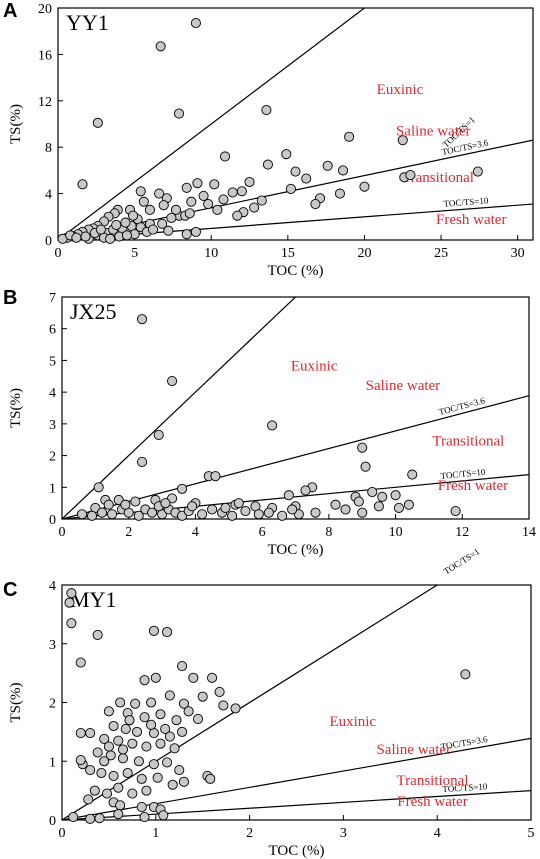 The height and width of the screenshot is (859, 540). What do you see at coordinates (462, 561) in the screenshot?
I see `reference-line-label: TOC/TS=1` at bounding box center [462, 561].